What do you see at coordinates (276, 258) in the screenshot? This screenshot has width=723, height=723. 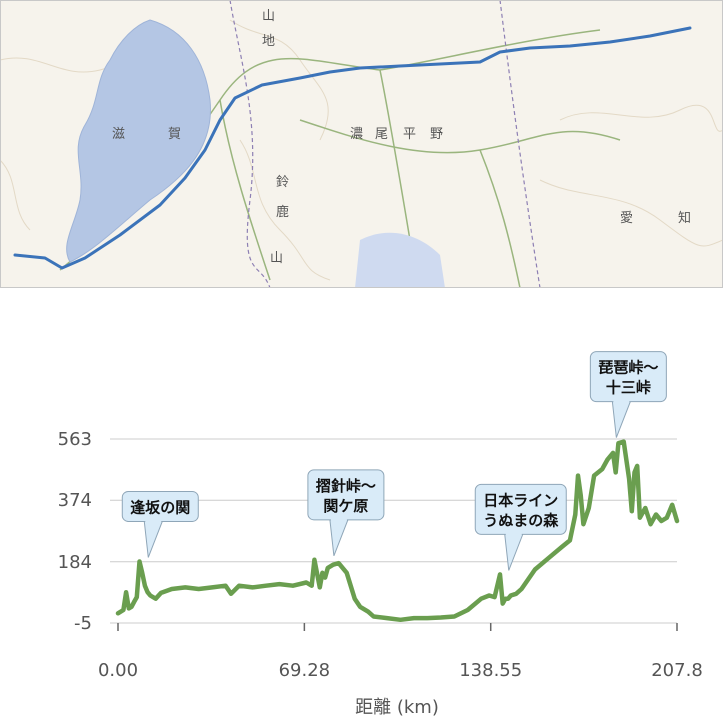 I see `map-label-yama-2: 山` at bounding box center [276, 258].